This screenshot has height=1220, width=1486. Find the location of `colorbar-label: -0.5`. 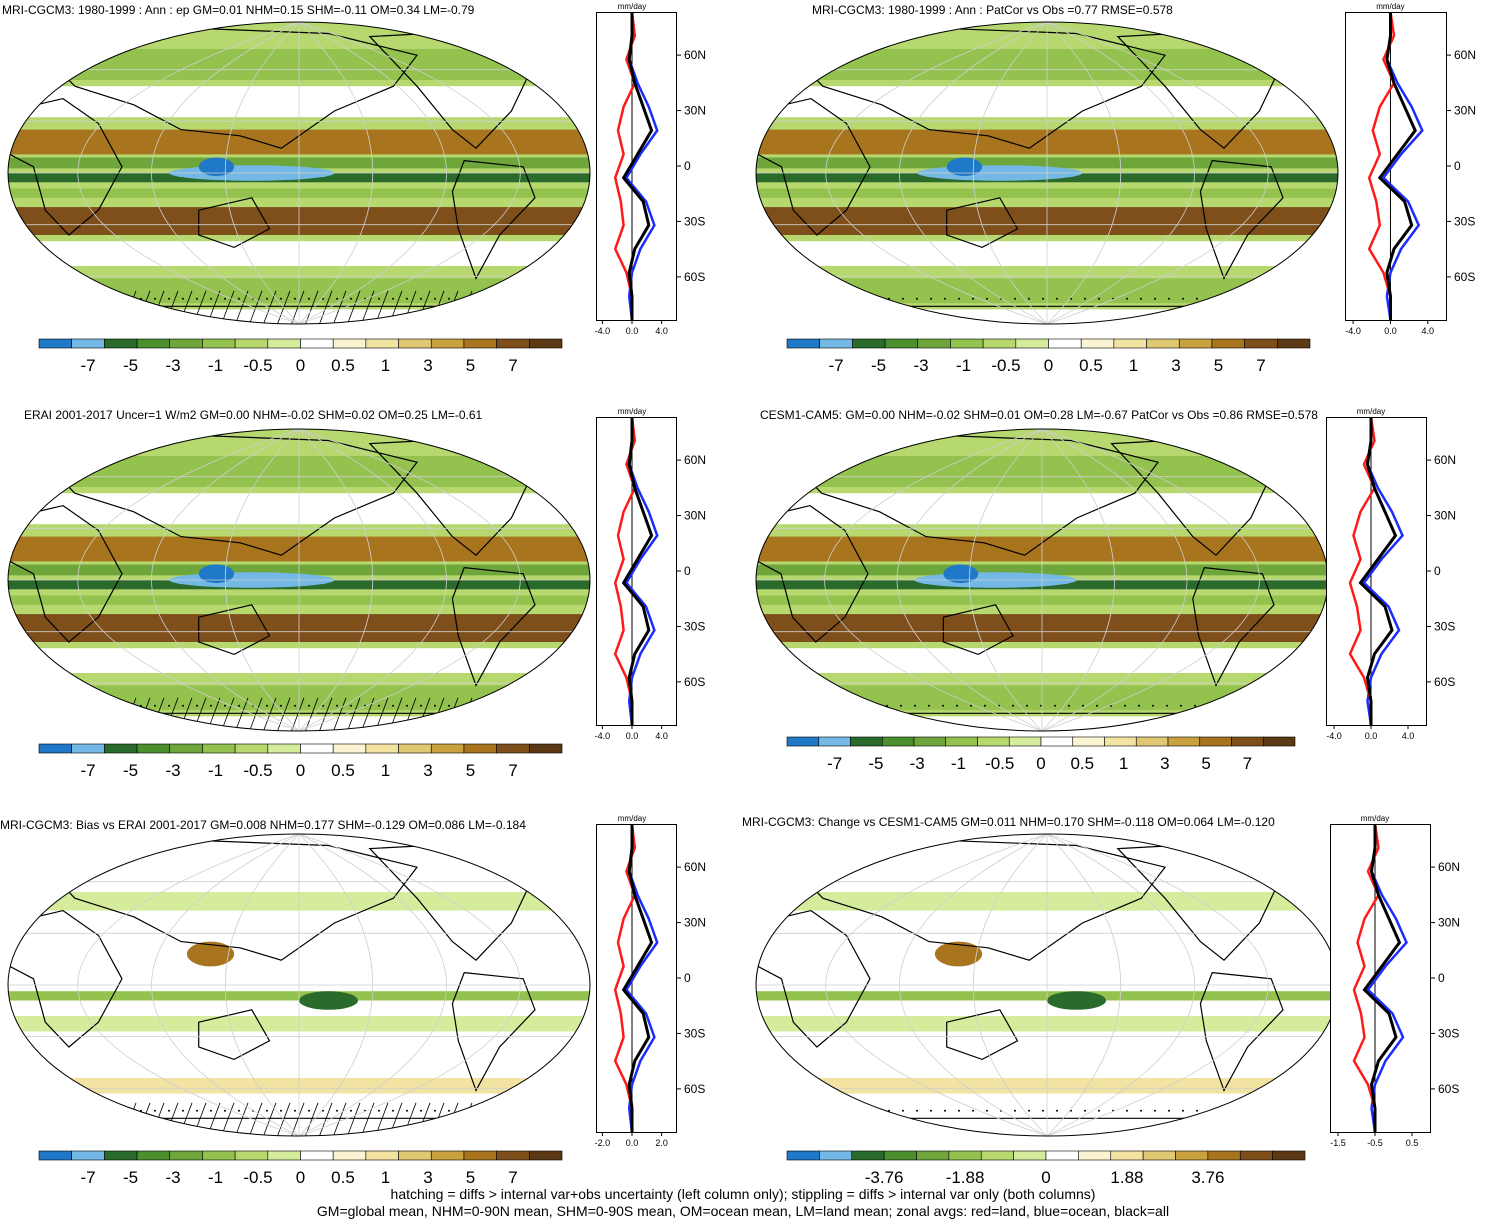

colorbar-label: -0.5 is located at coordinates (257, 770).